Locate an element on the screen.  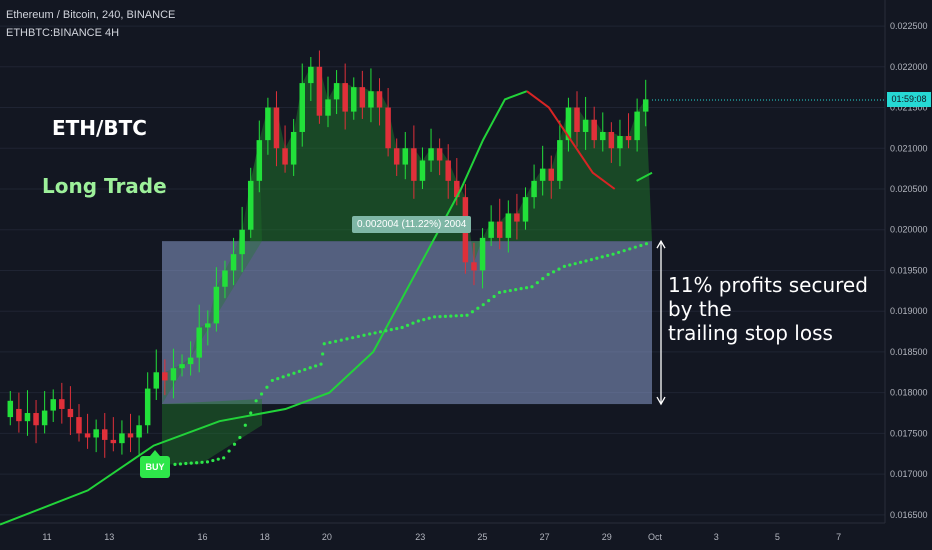
y-tick-label: 0.020500 is located at coordinates (909, 189).